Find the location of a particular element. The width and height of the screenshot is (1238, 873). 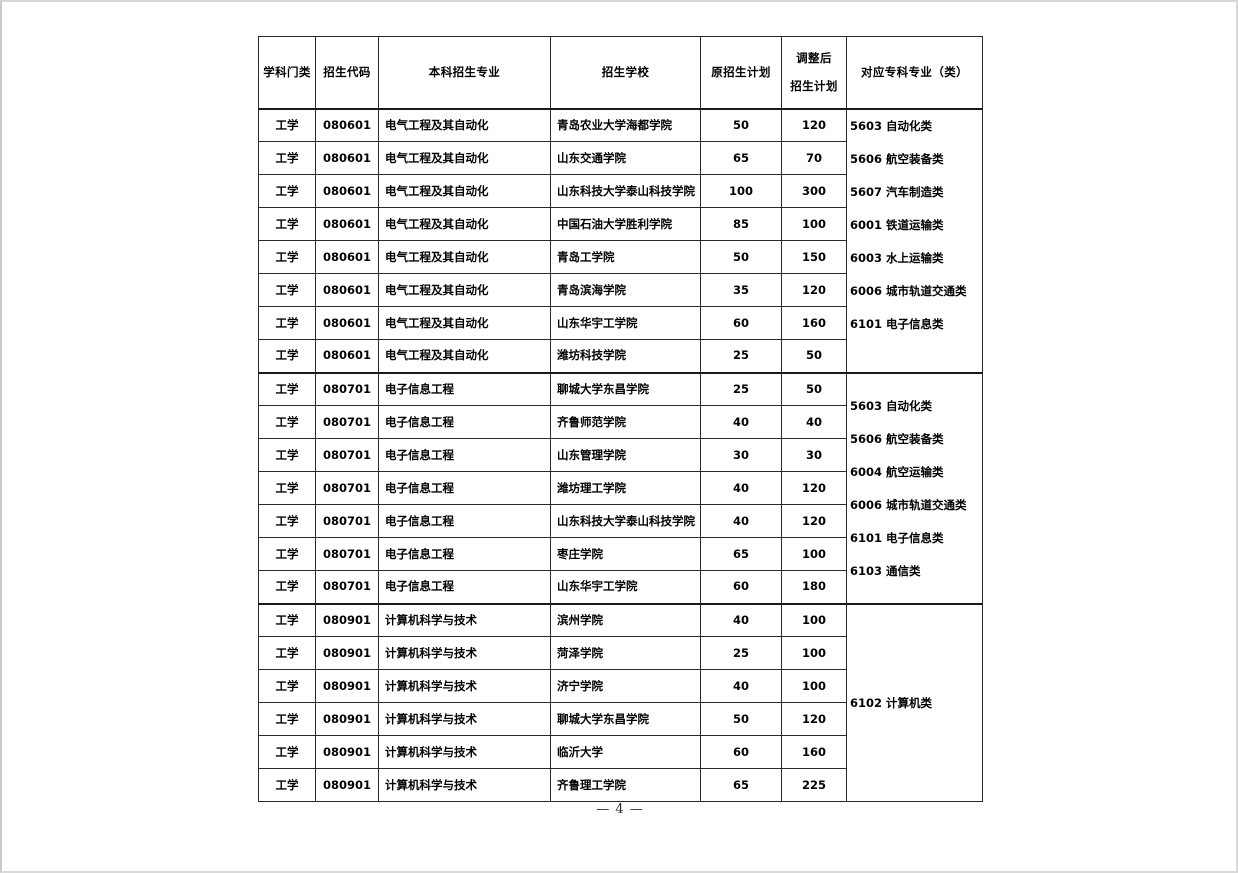

cell-admission-school: 滨州学院 is located at coordinates (625, 619).